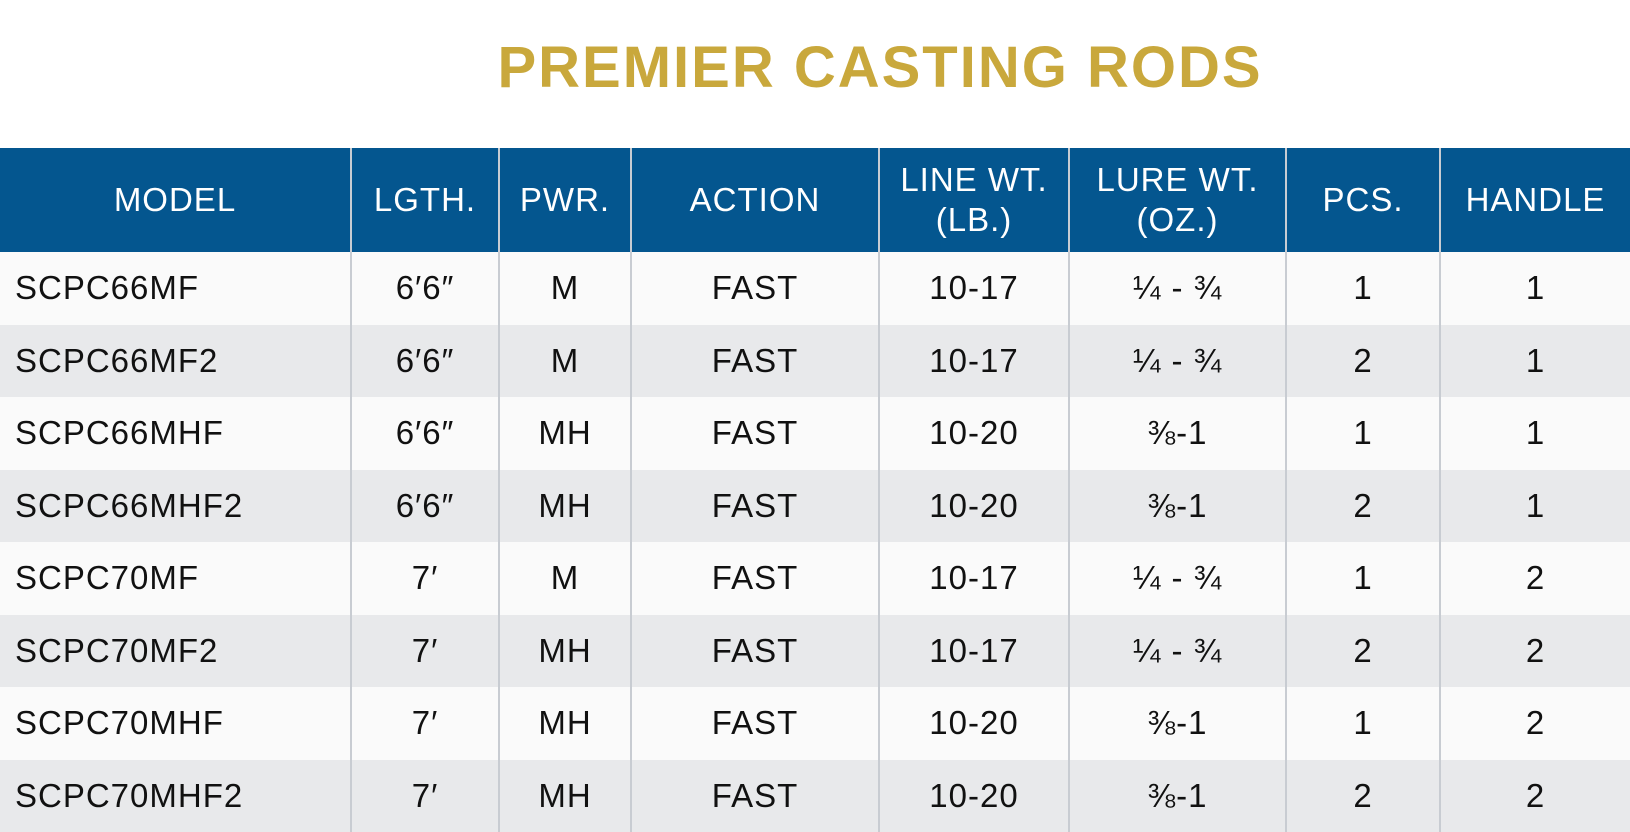  I want to click on header-cell: PCS., so click(1362, 200).